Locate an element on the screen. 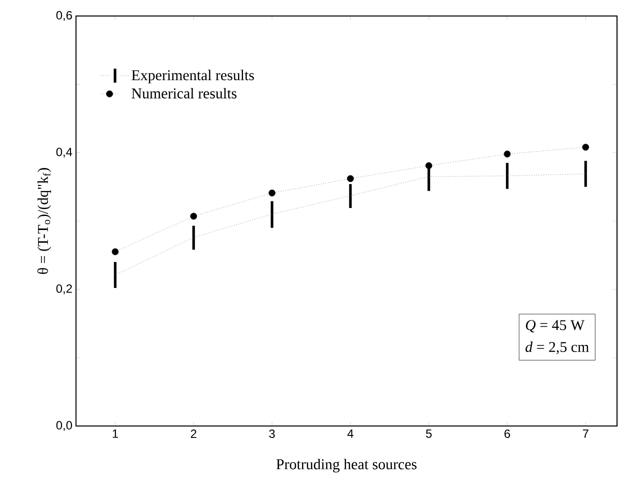 The width and height of the screenshot is (618, 490). x-tick-label: 4 is located at coordinates (350, 434).